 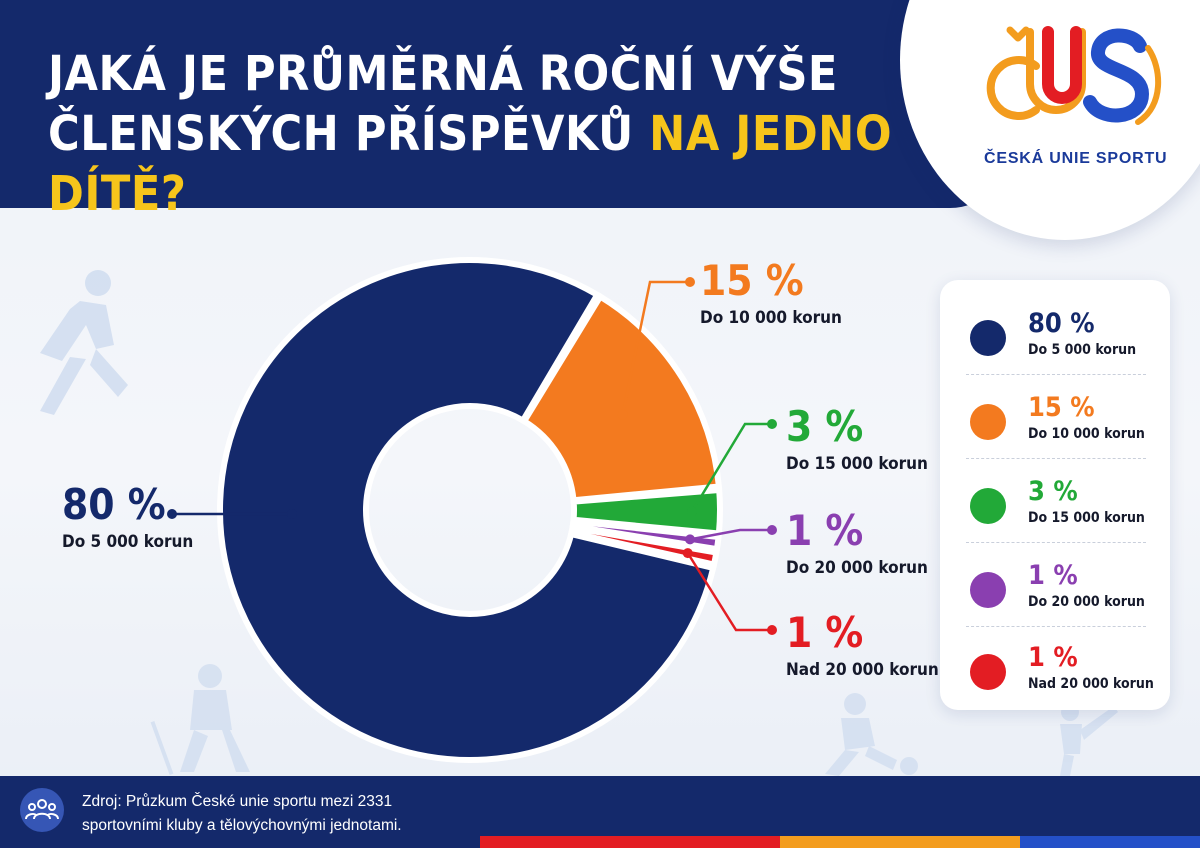 I want to click on callout-label-2: 15 % Do 10 000 korun, so click(x=771, y=292).